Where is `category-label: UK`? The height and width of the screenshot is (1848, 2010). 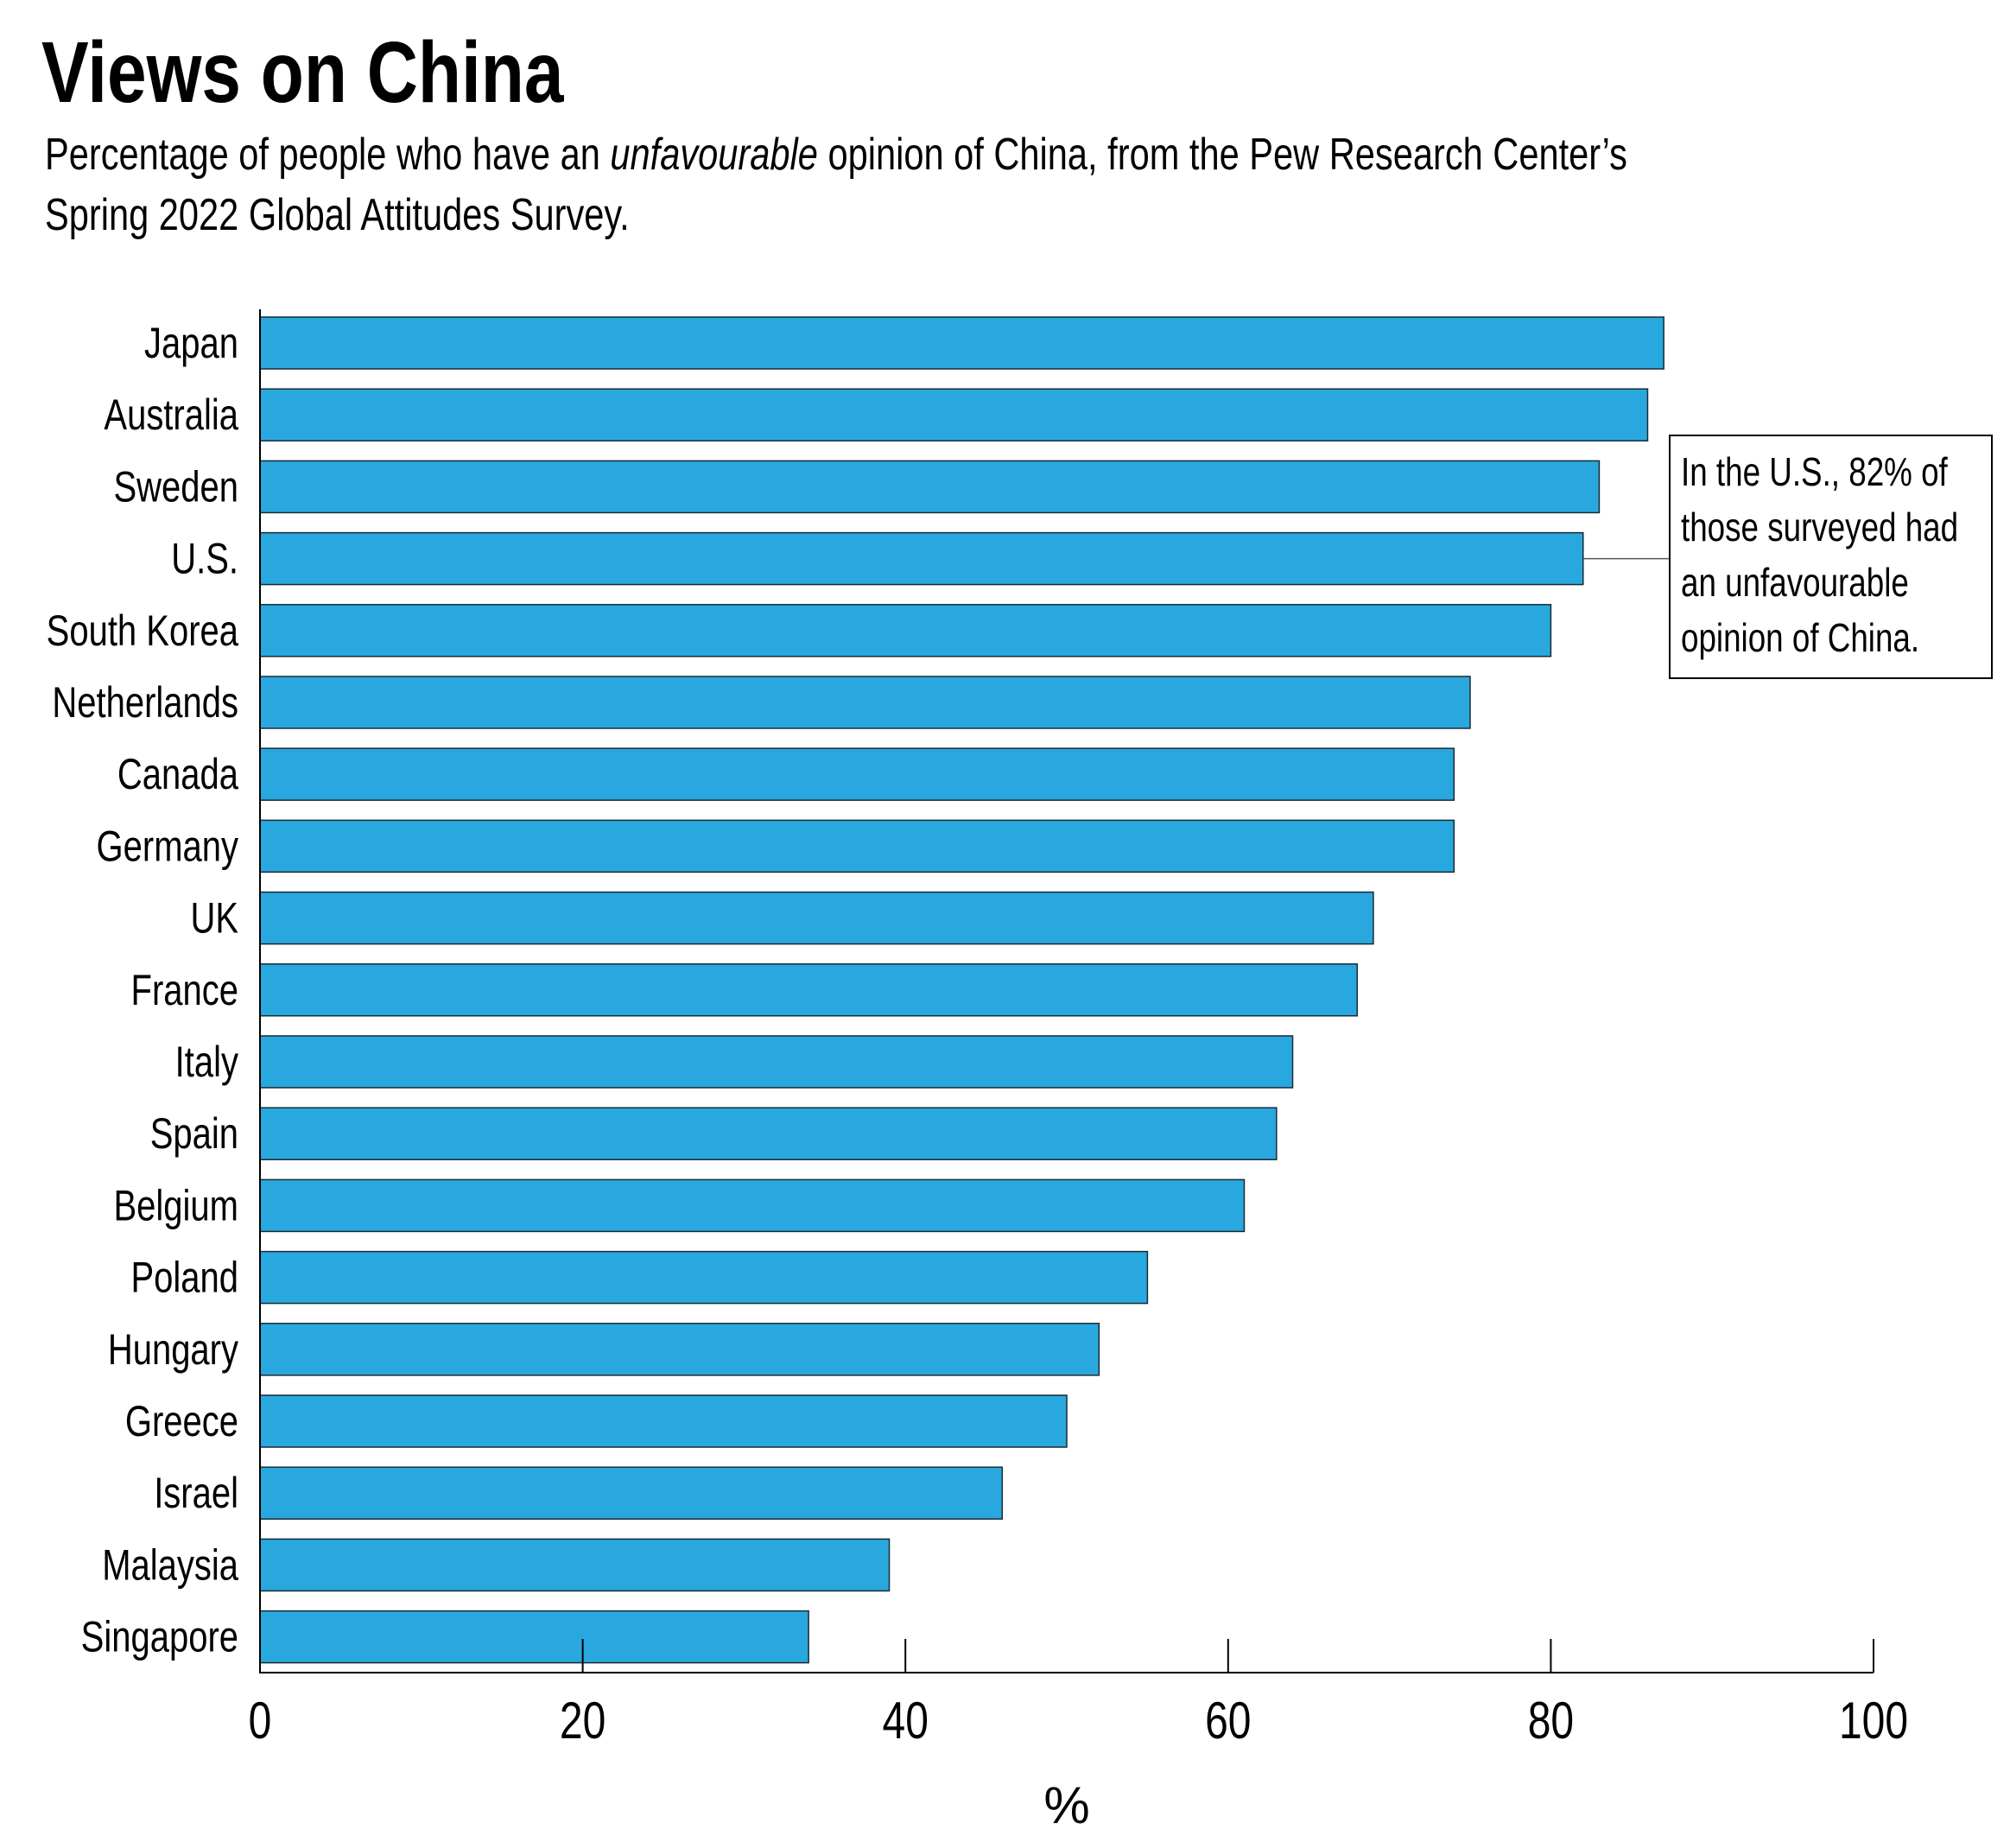
category-label: UK is located at coordinates (214, 917).